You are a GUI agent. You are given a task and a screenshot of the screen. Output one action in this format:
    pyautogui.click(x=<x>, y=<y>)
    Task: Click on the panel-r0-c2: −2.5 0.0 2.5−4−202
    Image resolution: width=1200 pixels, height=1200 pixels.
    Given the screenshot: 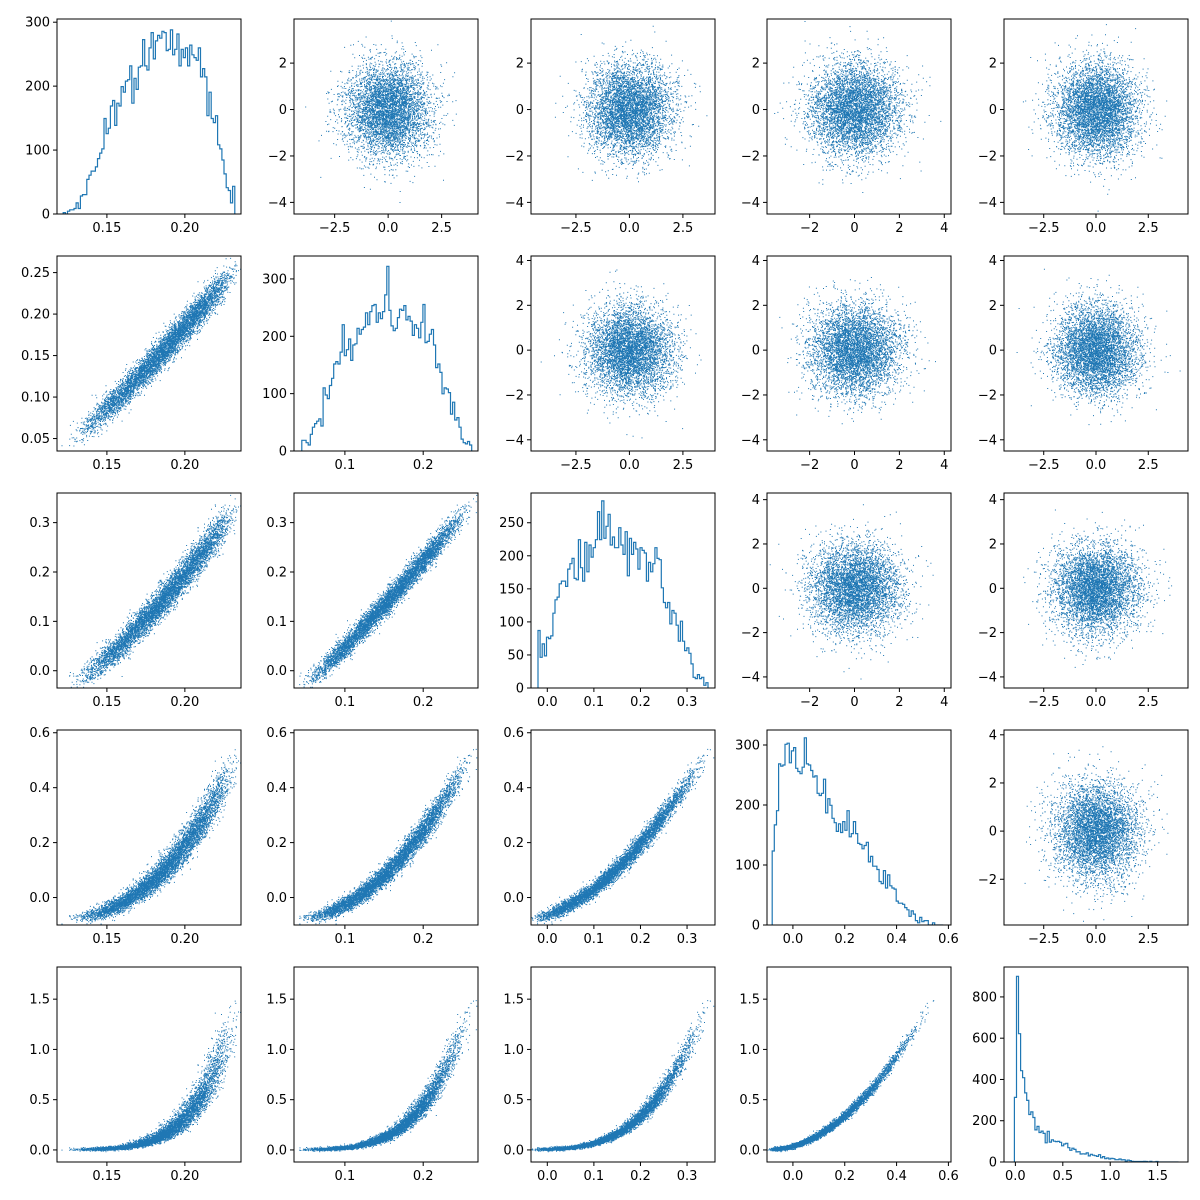 What is the action you would take?
    pyautogui.click(x=610, y=127)
    